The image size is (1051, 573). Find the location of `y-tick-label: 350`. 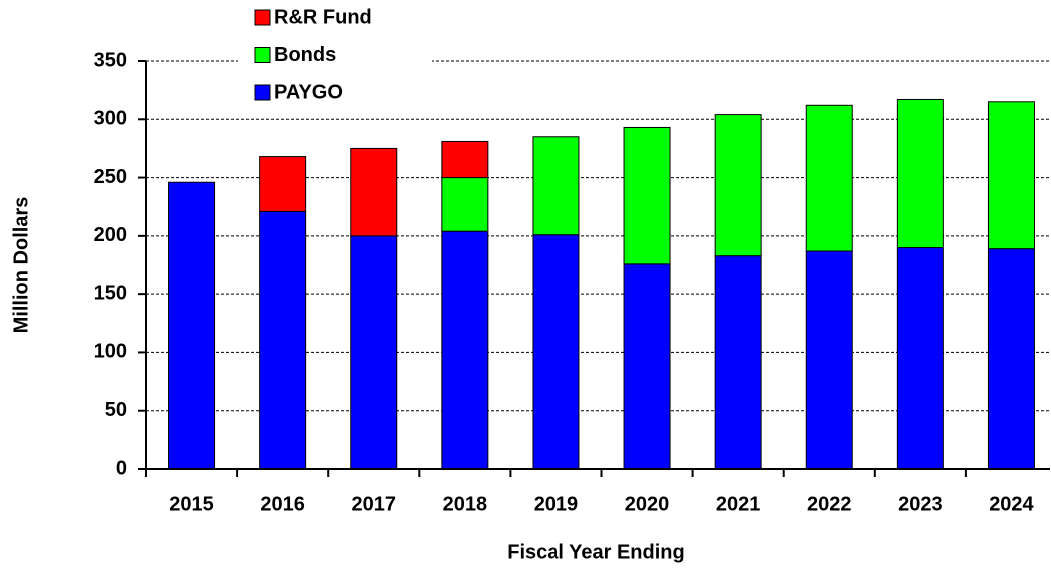

y-tick-label: 350 is located at coordinates (110, 60).